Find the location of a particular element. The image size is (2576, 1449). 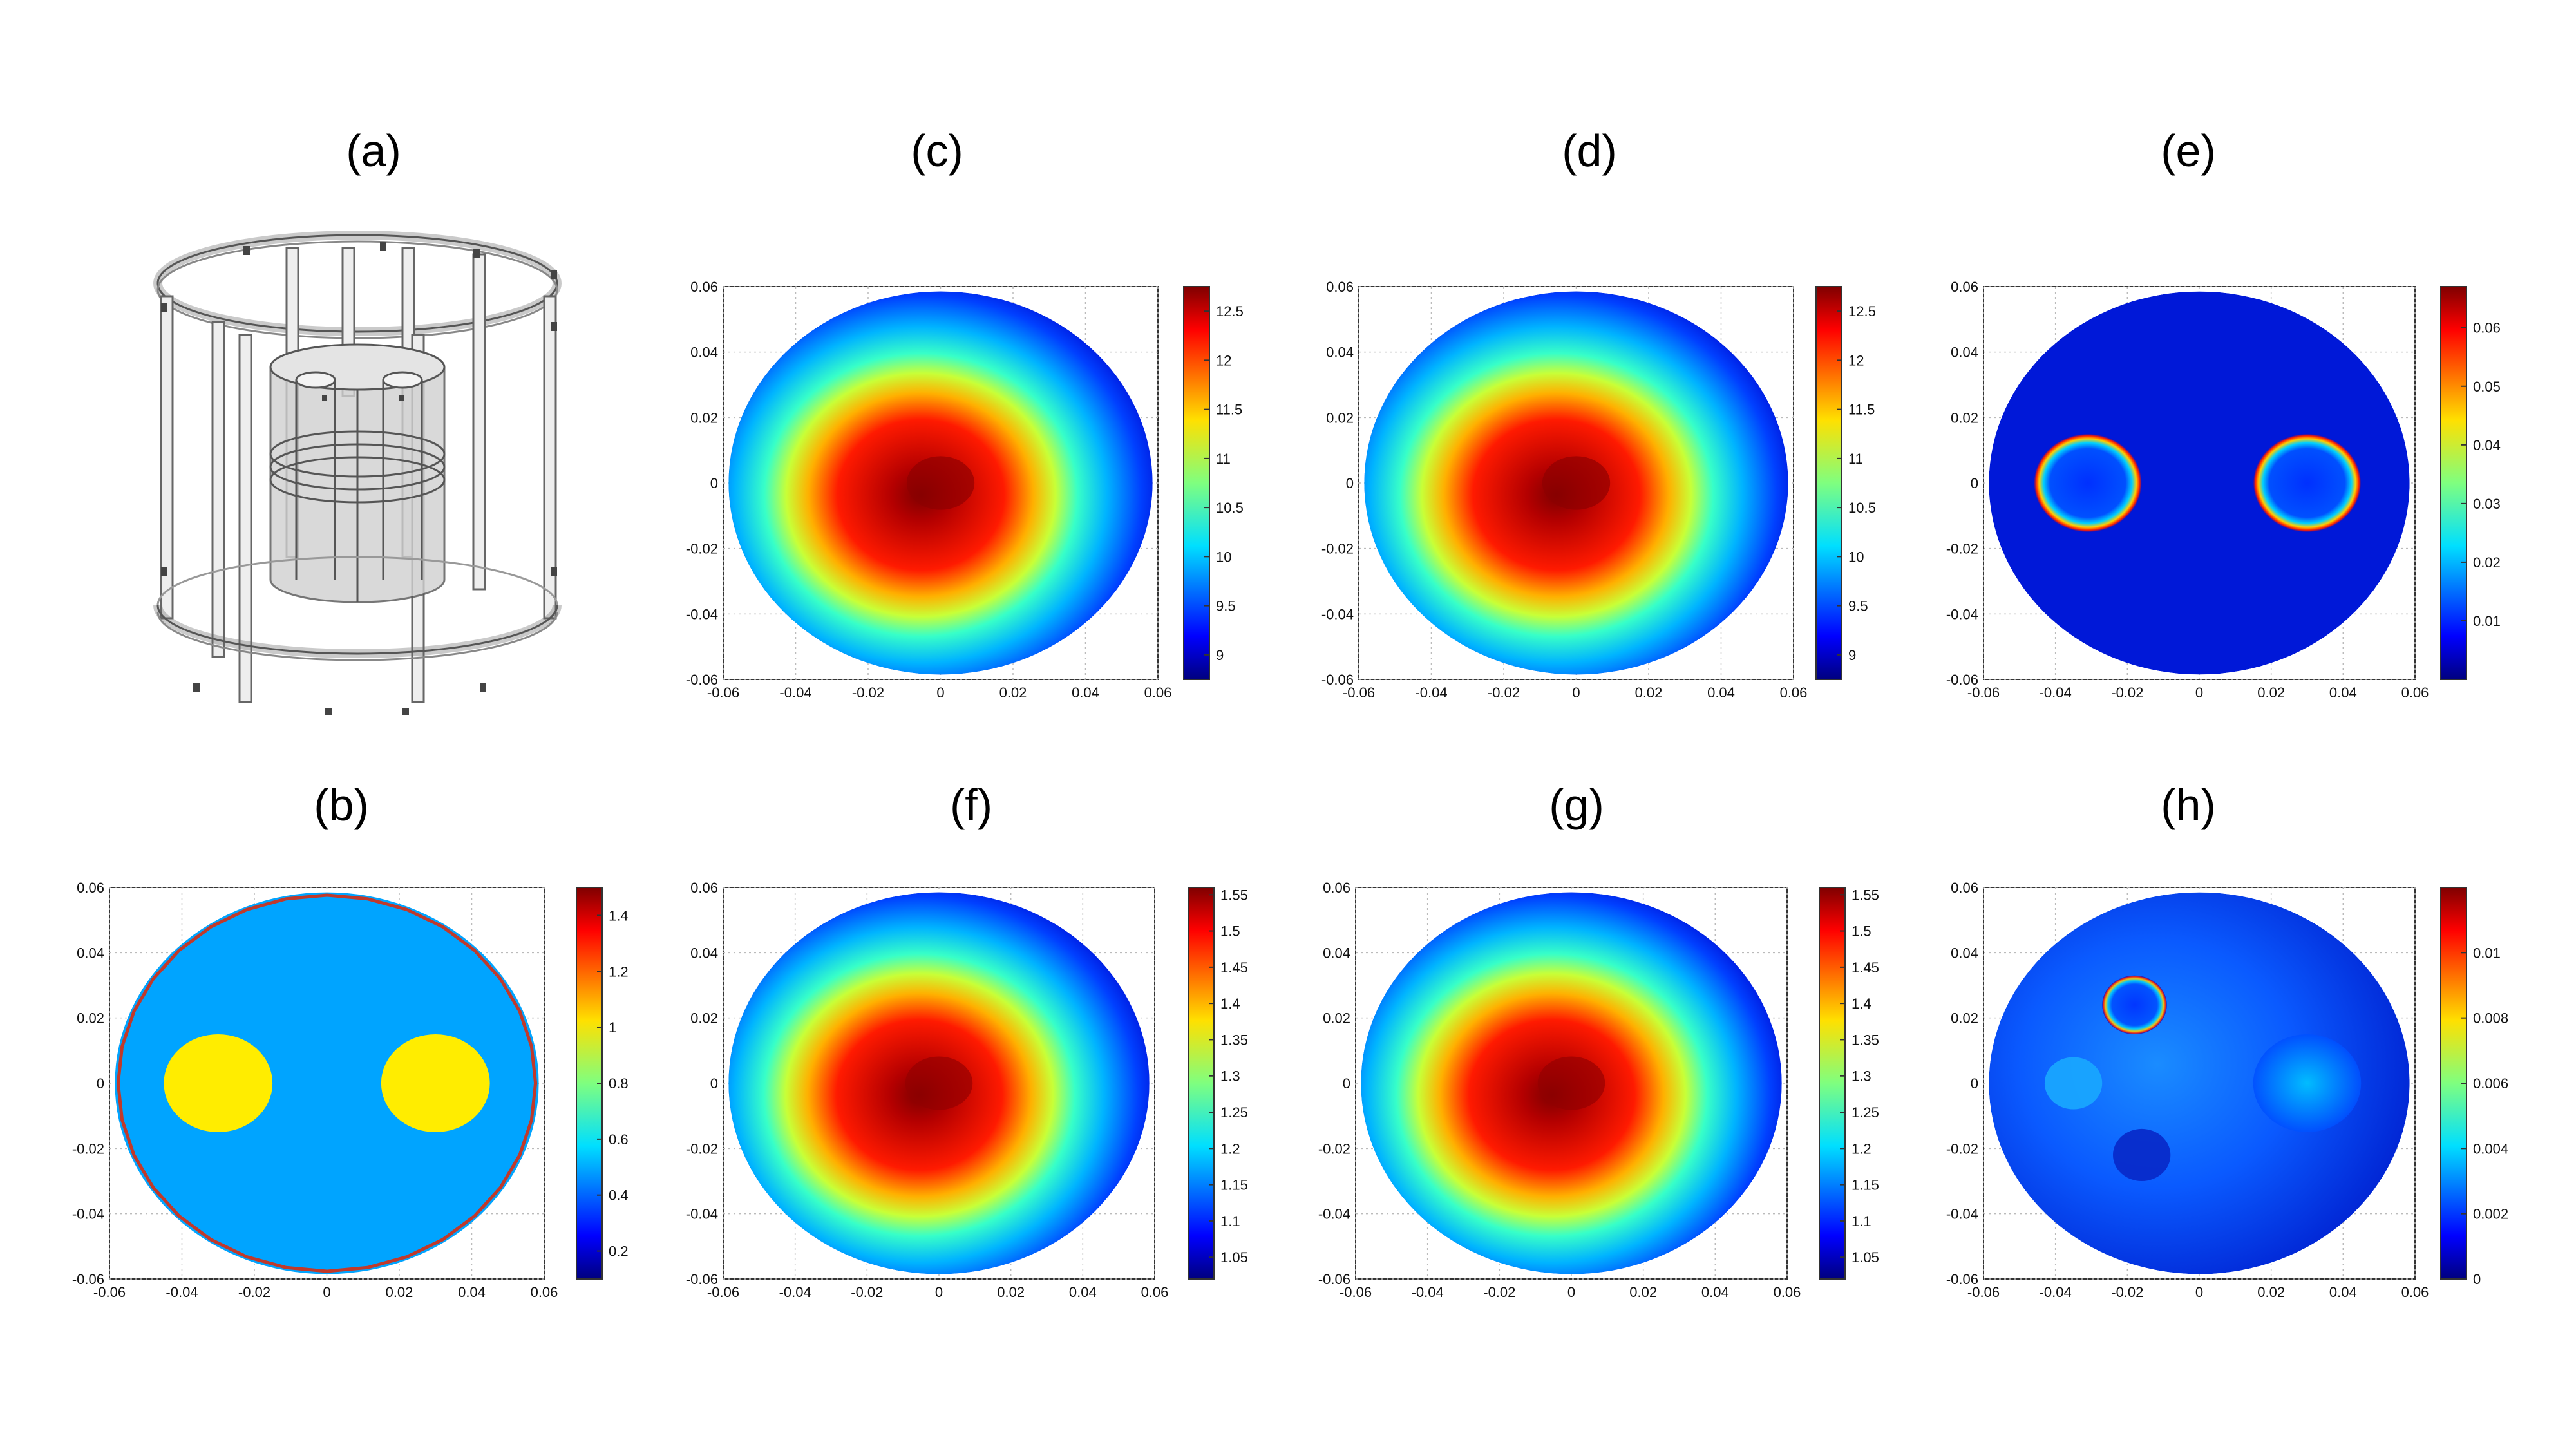

colorbar-tick-label: 0.03 is located at coordinates (2487, 504).